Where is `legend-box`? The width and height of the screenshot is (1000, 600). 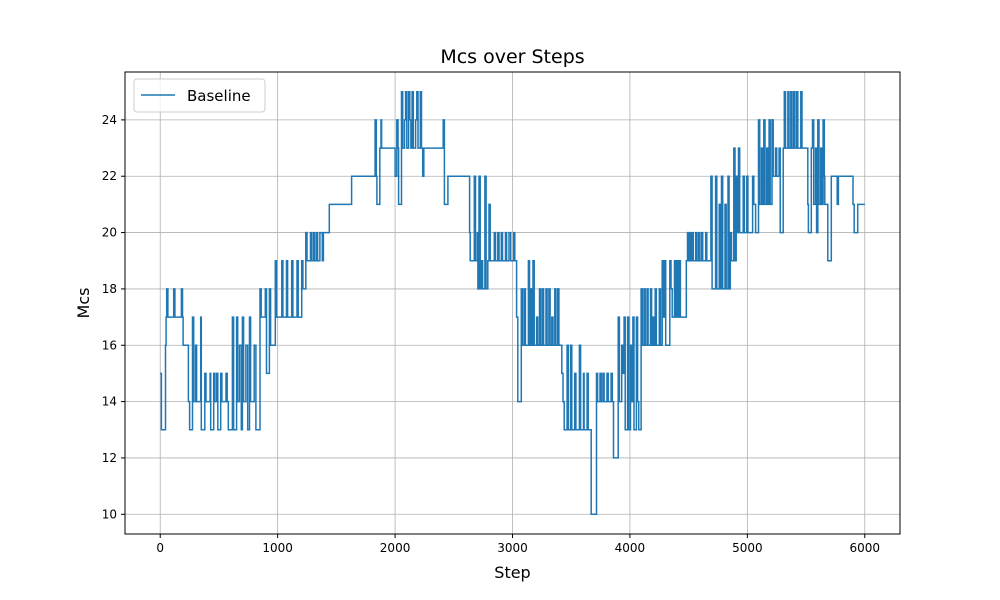
legend-box is located at coordinates (199, 95).